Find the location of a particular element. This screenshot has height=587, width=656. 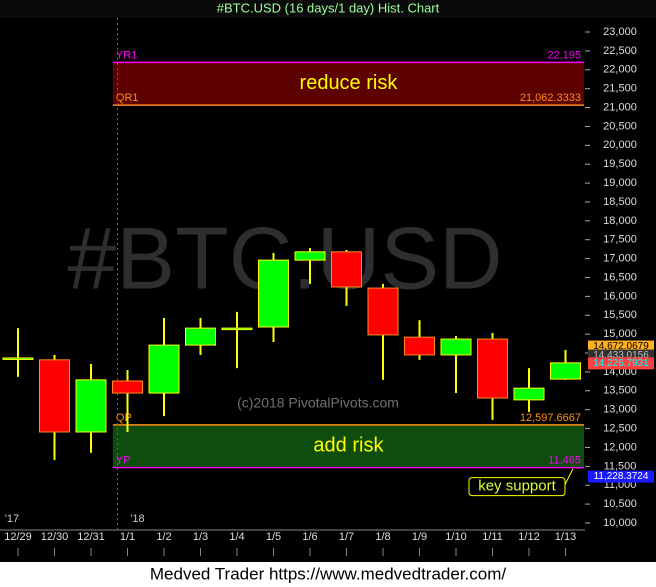

y-tick-label: 12,000 is located at coordinates (620, 447).